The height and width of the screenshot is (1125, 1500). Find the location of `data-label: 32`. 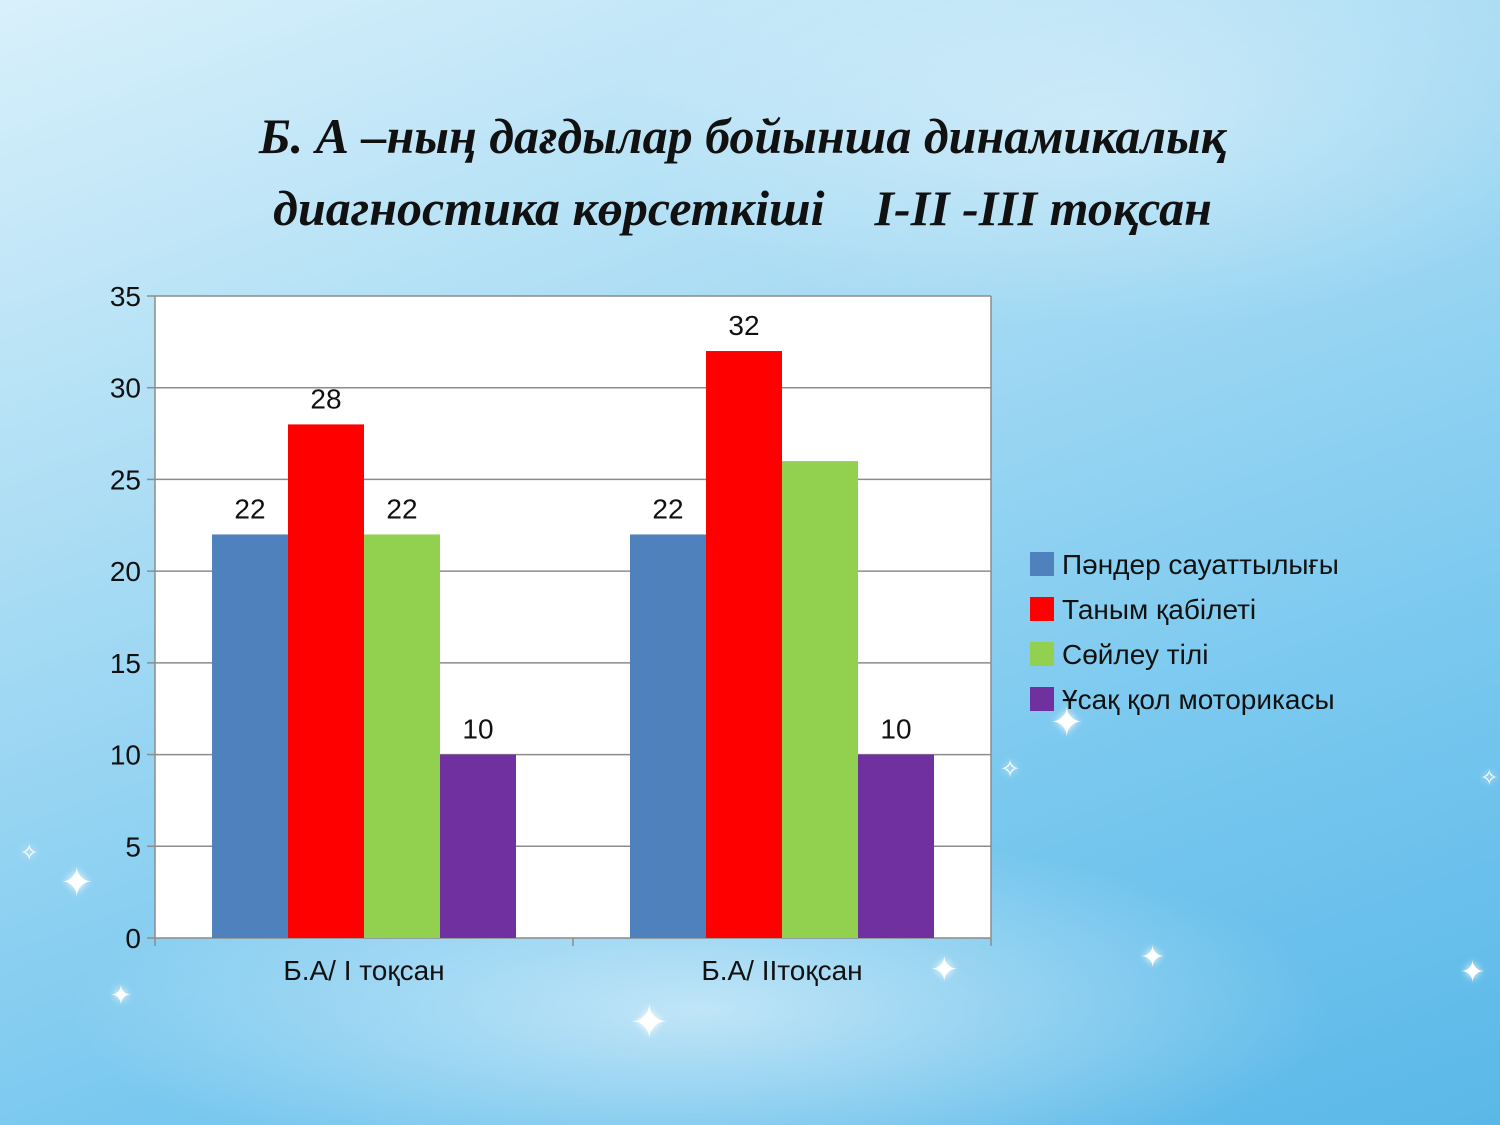

data-label: 32 is located at coordinates (743, 325).